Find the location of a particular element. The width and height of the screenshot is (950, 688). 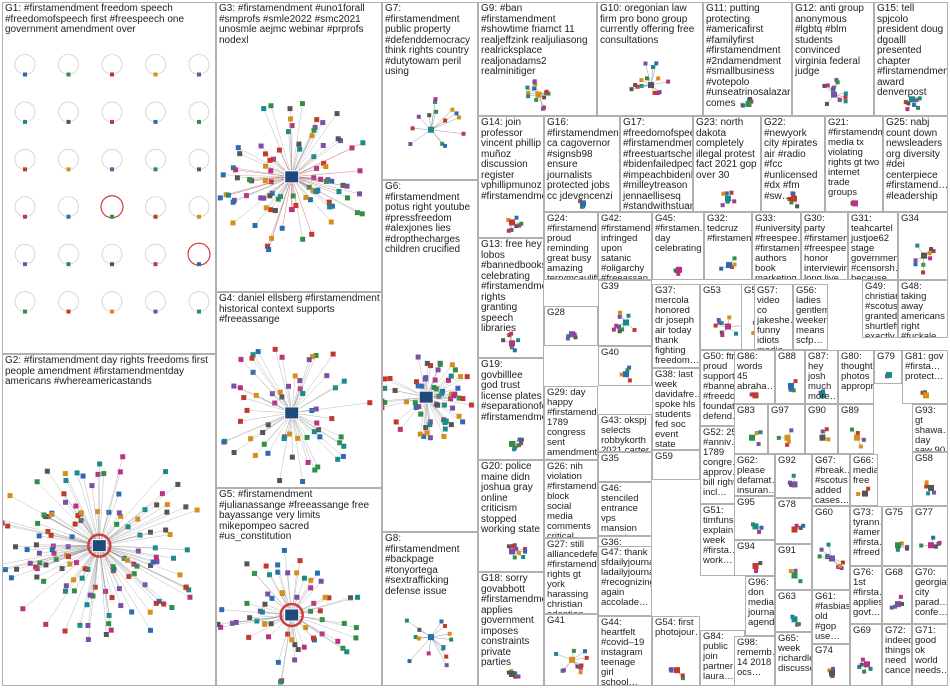

group-box-g28: G28 is located at coordinates (571, 326).